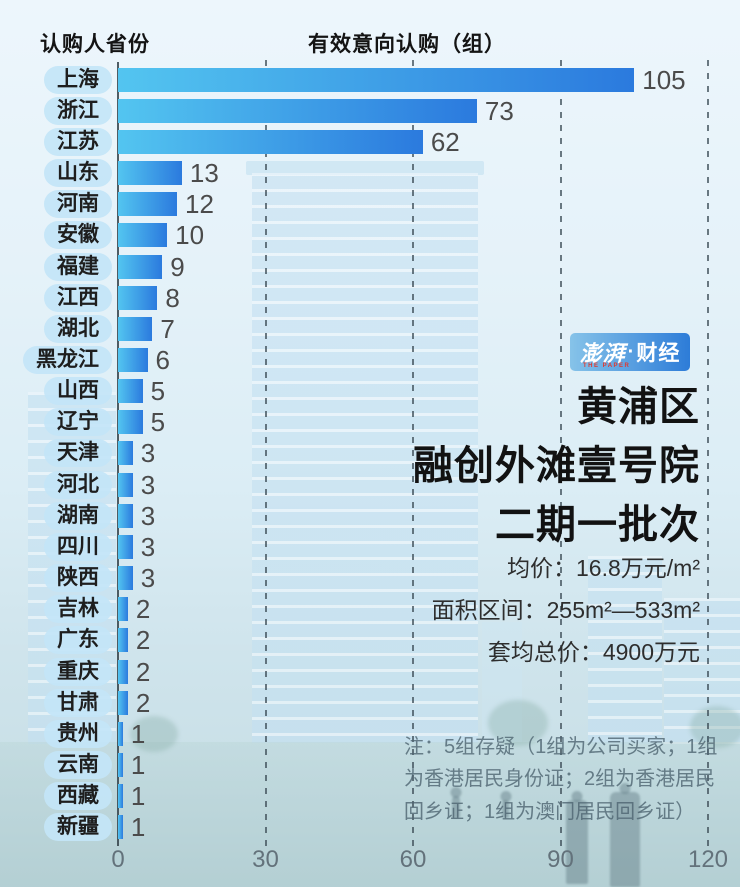 This screenshot has height=887, width=740. What do you see at coordinates (78, 235) in the screenshot?
I see `province-label: 安徽` at bounding box center [78, 235].